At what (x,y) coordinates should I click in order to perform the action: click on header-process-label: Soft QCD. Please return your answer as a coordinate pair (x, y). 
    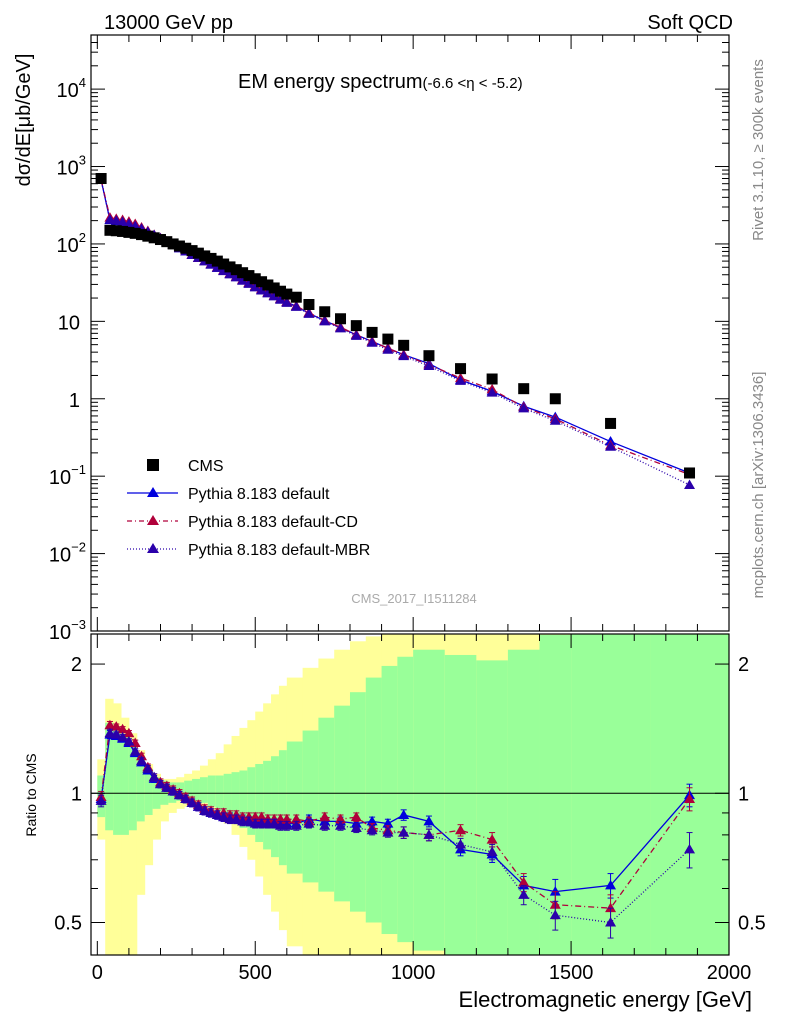
    Looking at the image, I should click on (690, 23).